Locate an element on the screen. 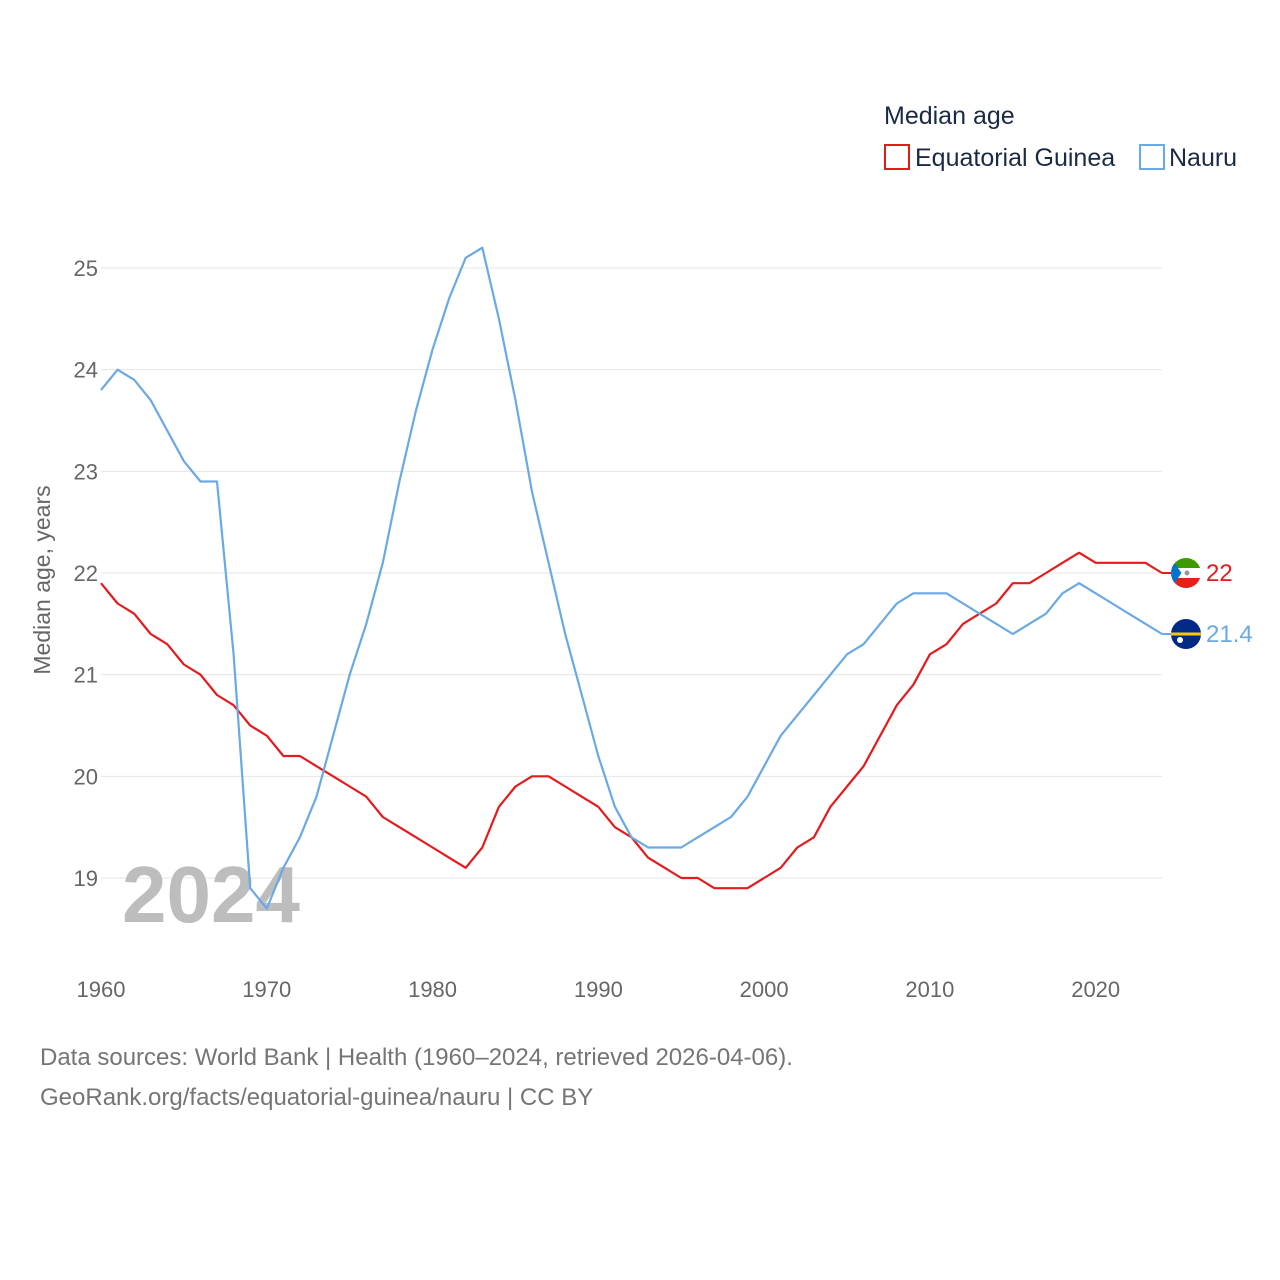 The height and width of the screenshot is (1280, 1280). legend-swatch-nauru is located at coordinates (1152, 157).